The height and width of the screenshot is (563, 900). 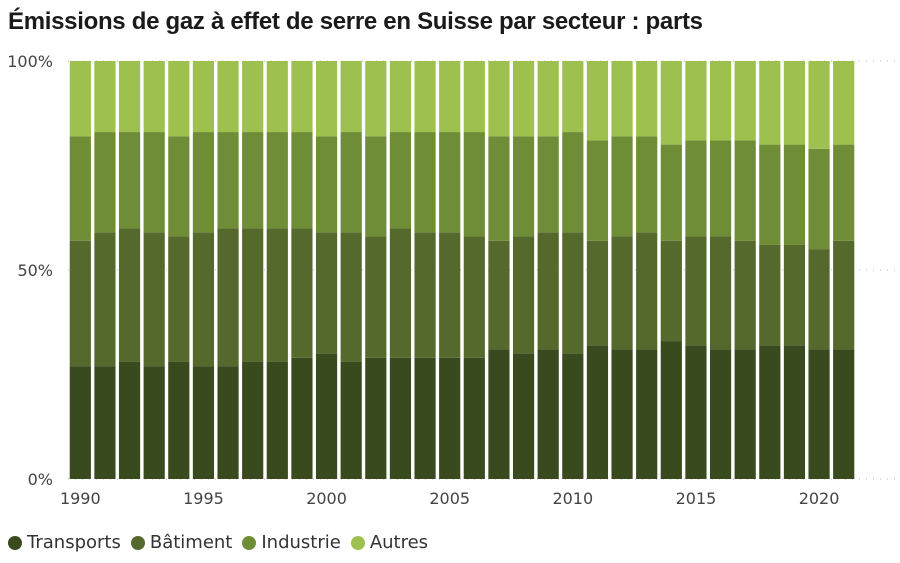 I want to click on legend-item: Bâtiment, so click(x=181, y=542).